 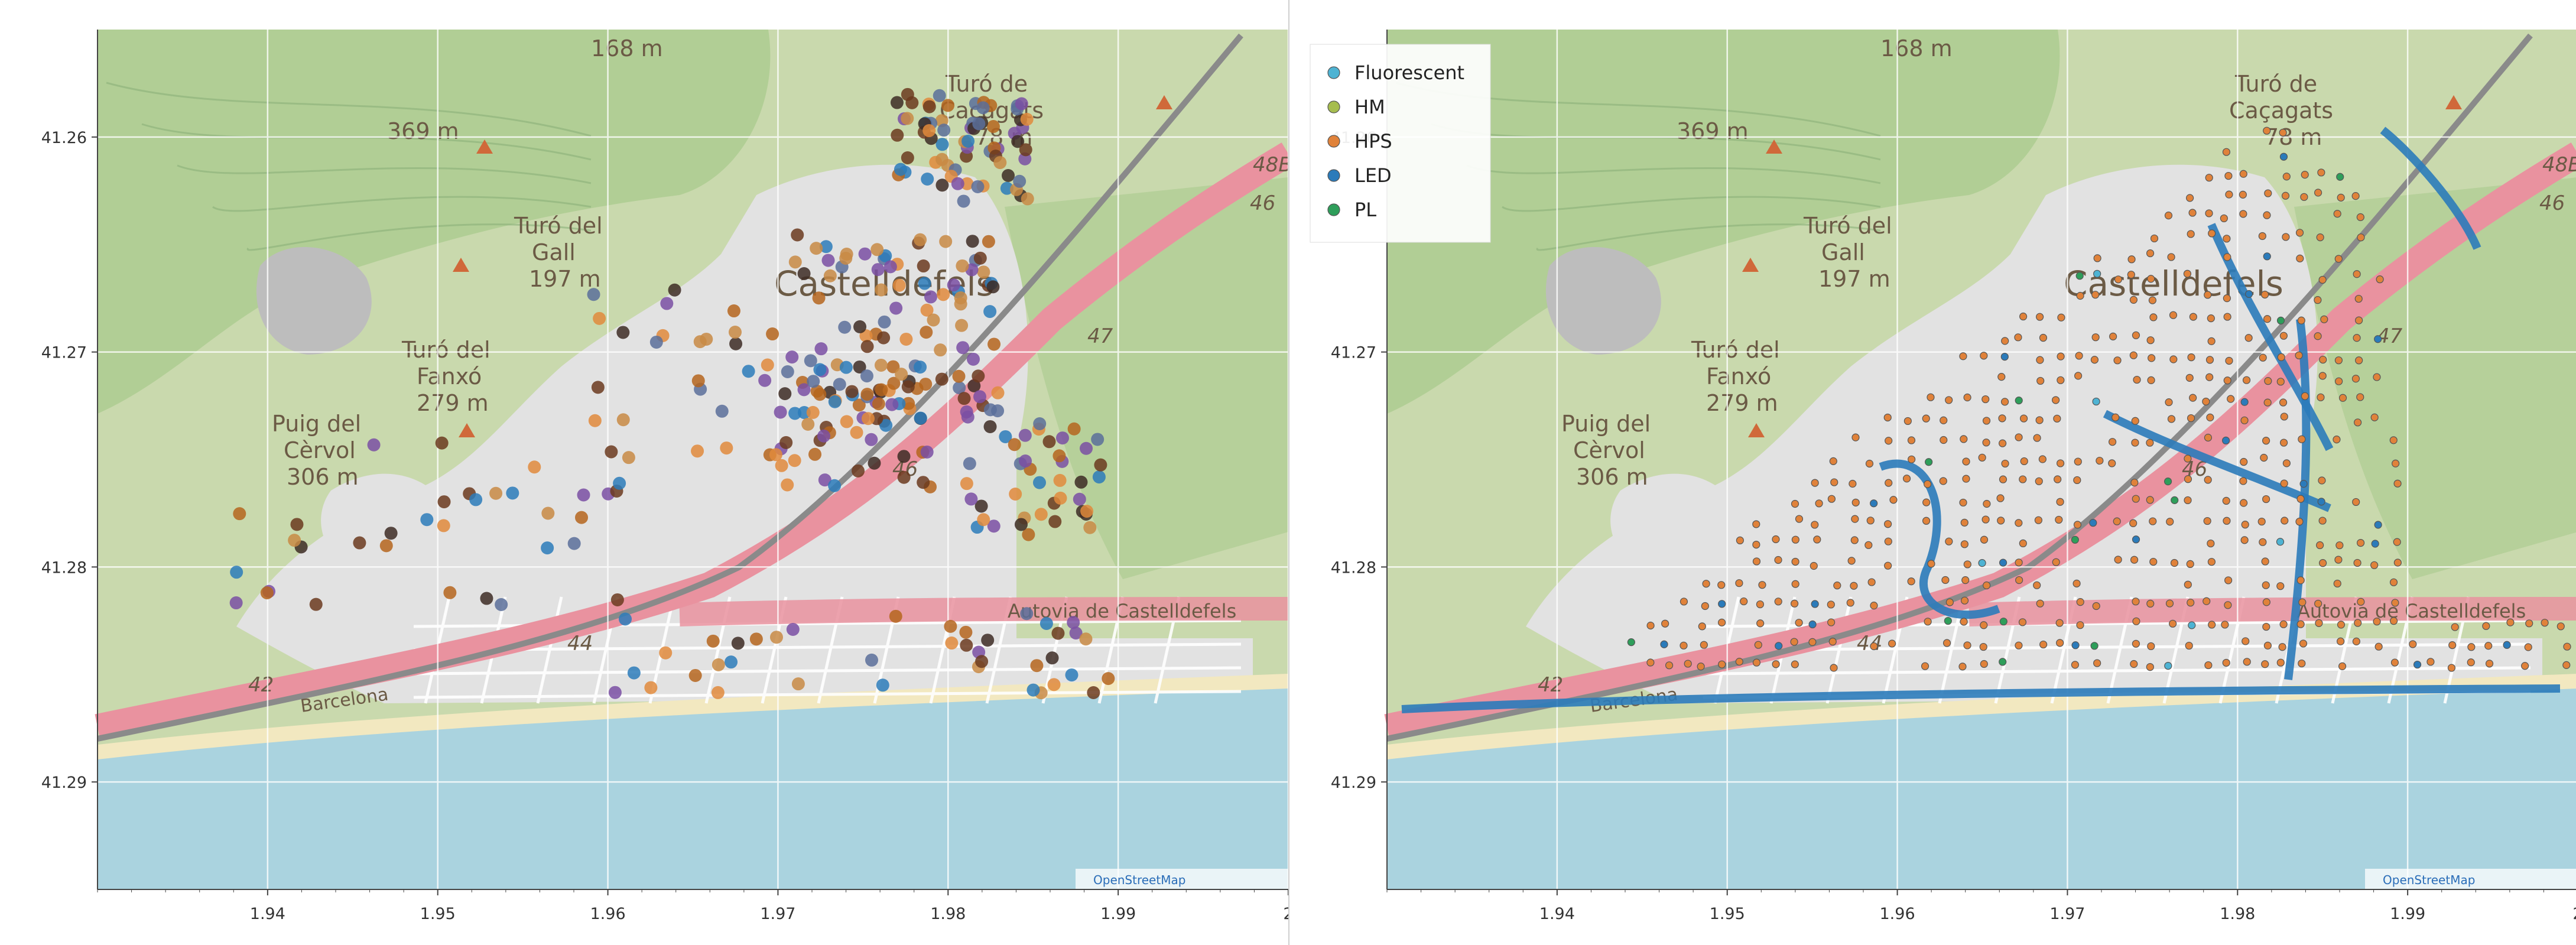 What do you see at coordinates (261, 685) in the screenshot?
I see `road-shield-label: 42` at bounding box center [261, 685].